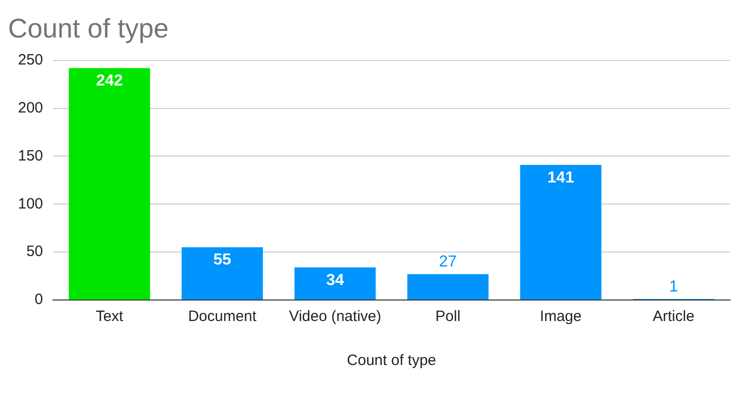 The height and width of the screenshot is (394, 750). What do you see at coordinates (31, 107) in the screenshot?
I see `y-tick-label: 200` at bounding box center [31, 107].